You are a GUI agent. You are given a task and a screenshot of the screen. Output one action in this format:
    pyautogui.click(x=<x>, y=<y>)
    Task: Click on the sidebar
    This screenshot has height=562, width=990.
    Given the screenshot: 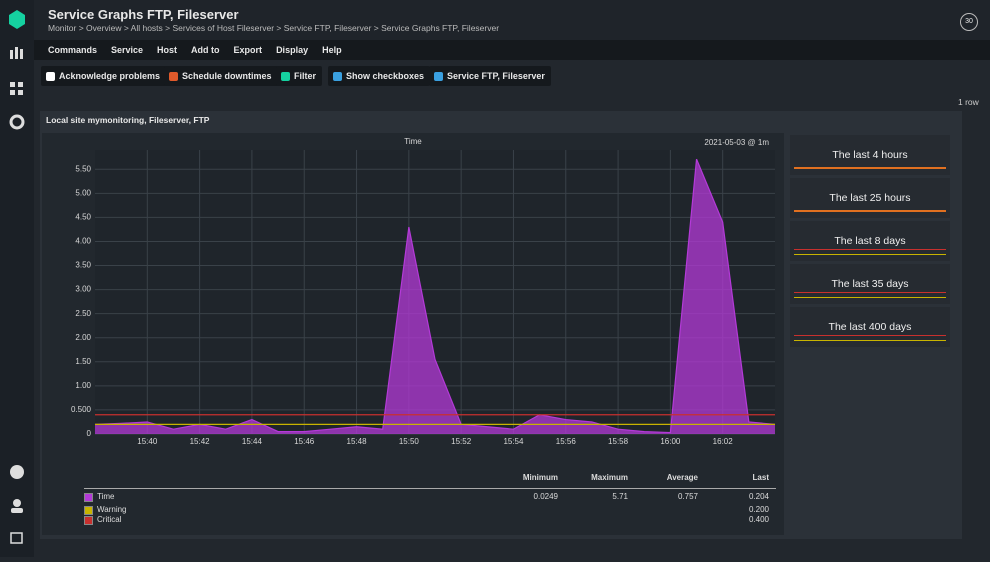 What is the action you would take?
    pyautogui.click(x=17, y=278)
    